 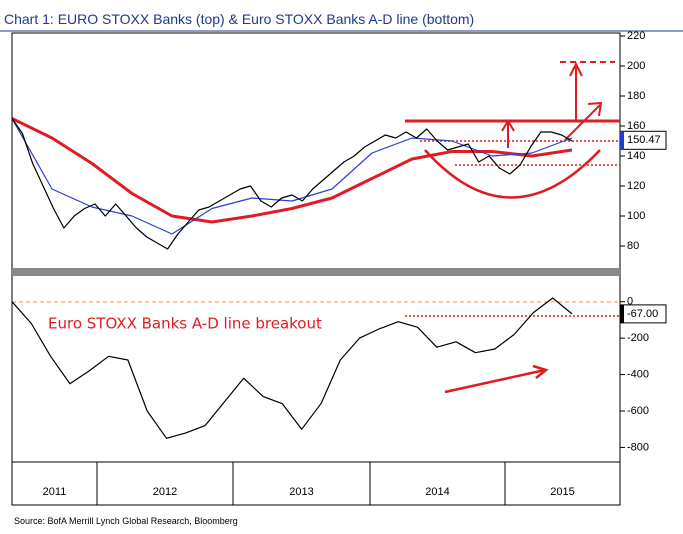 I want to click on x-tick-label: 2011, so click(x=55, y=492).